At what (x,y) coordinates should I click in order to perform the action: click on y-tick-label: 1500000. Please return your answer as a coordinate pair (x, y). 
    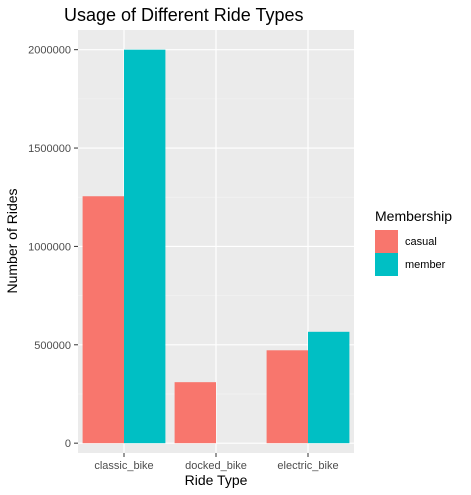
    Looking at the image, I should click on (49, 149).